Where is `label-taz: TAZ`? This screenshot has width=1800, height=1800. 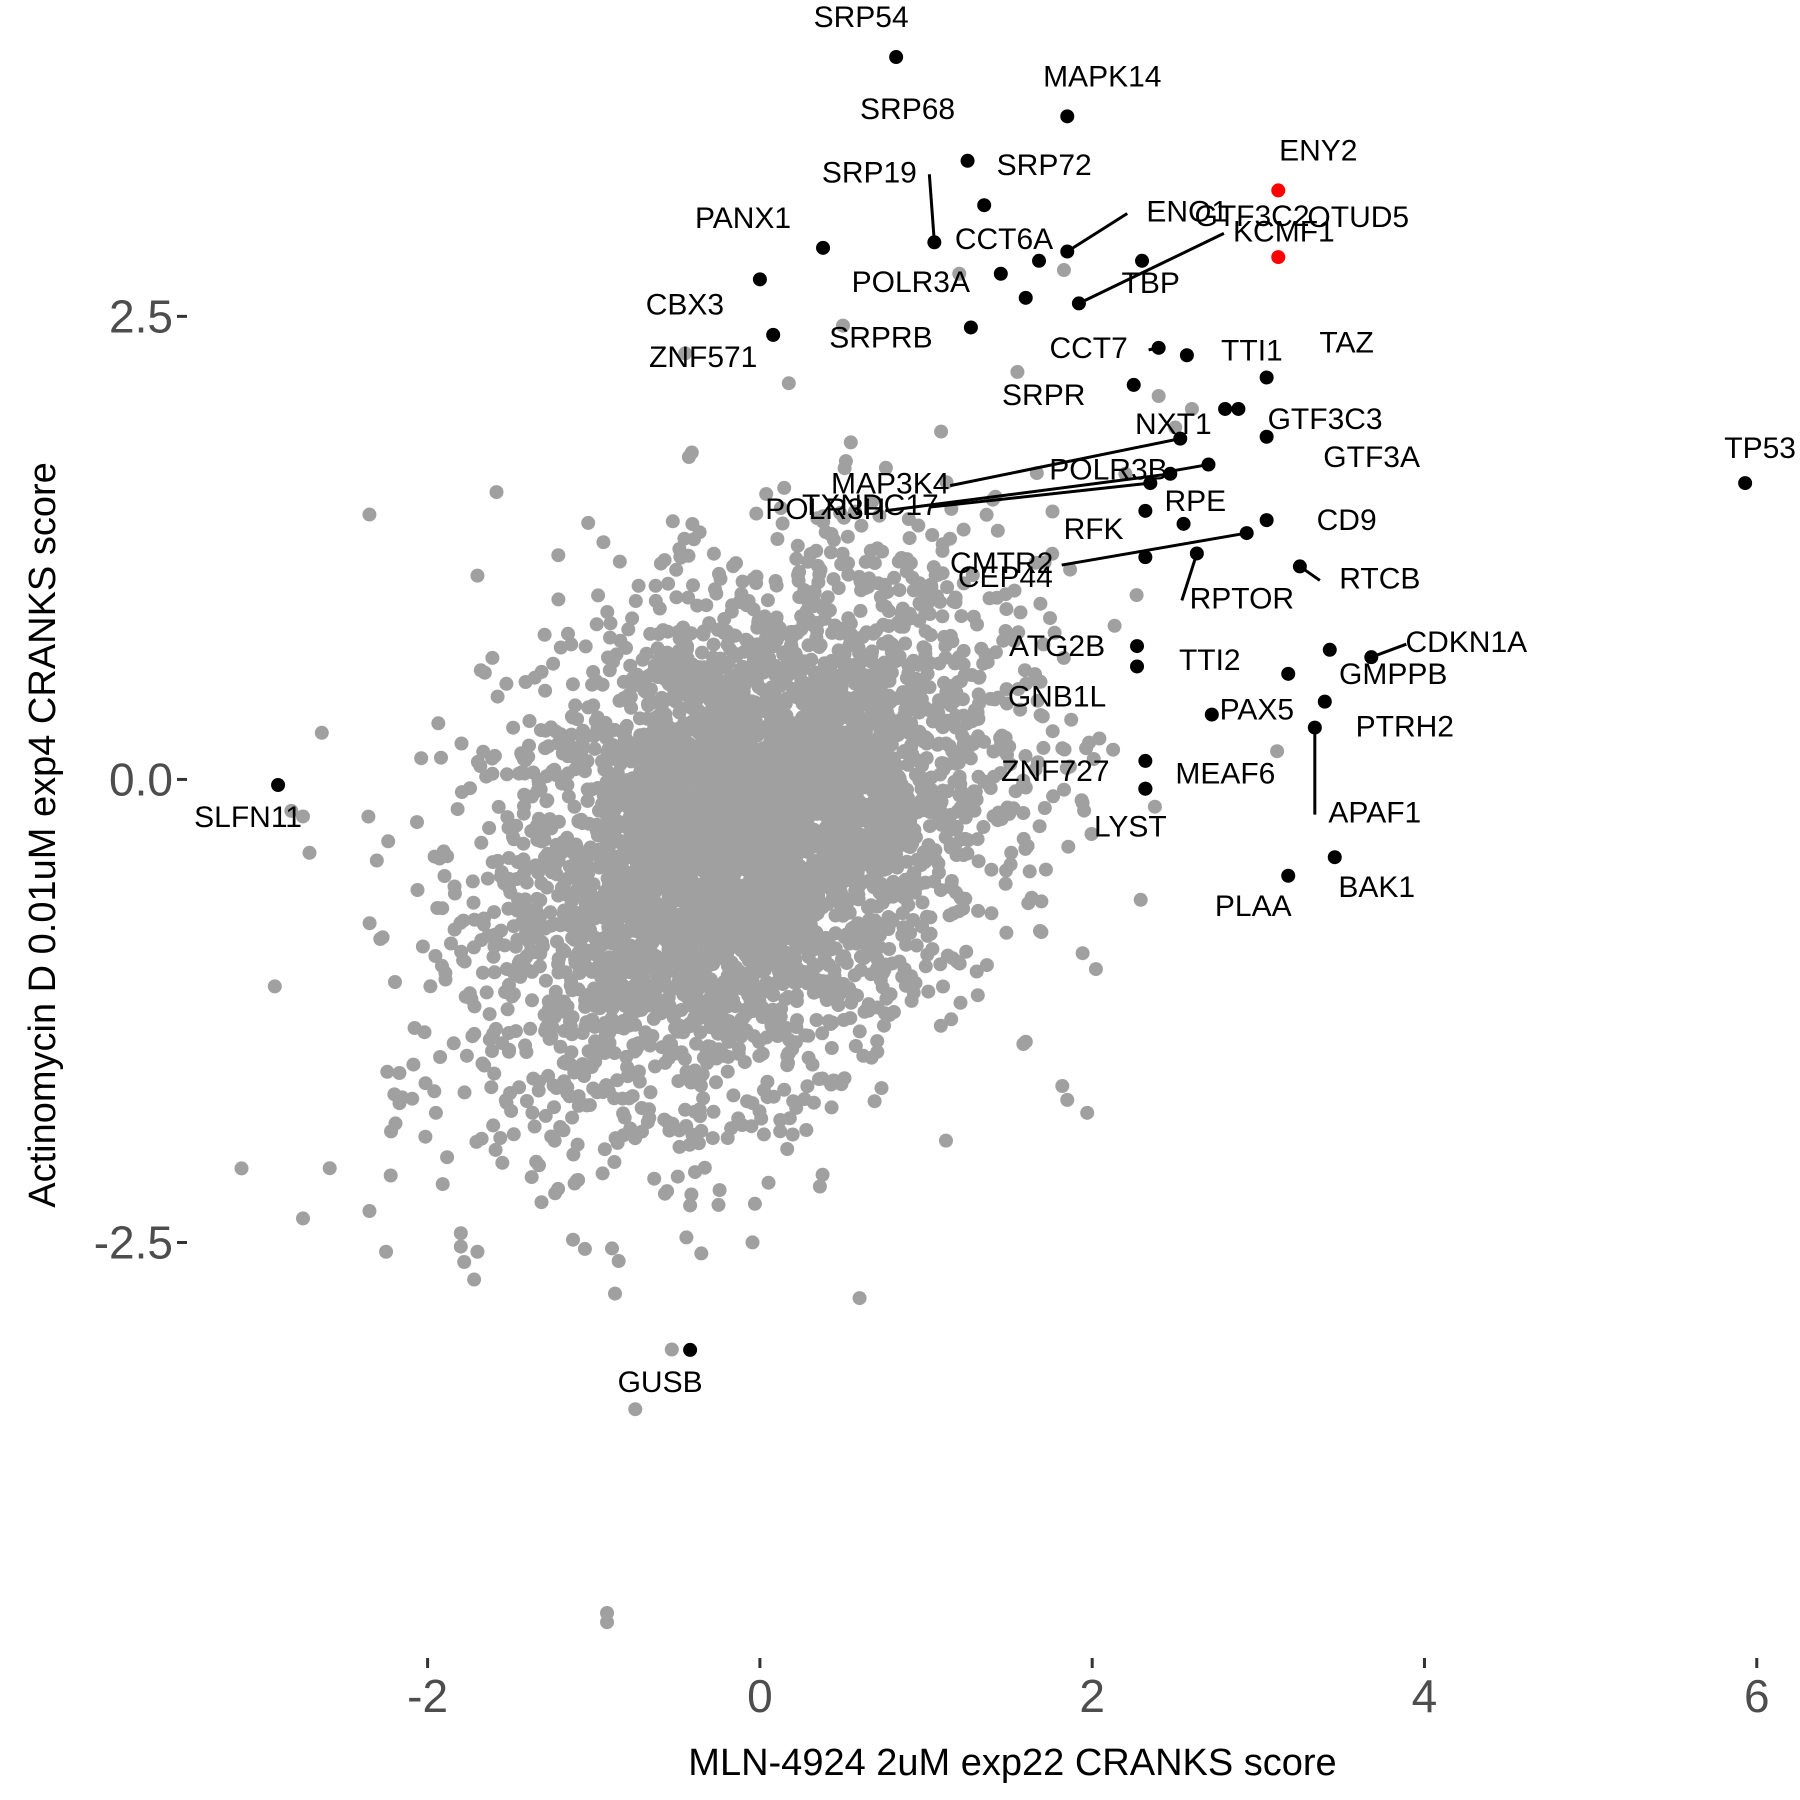 label-taz: TAZ is located at coordinates (1346, 342).